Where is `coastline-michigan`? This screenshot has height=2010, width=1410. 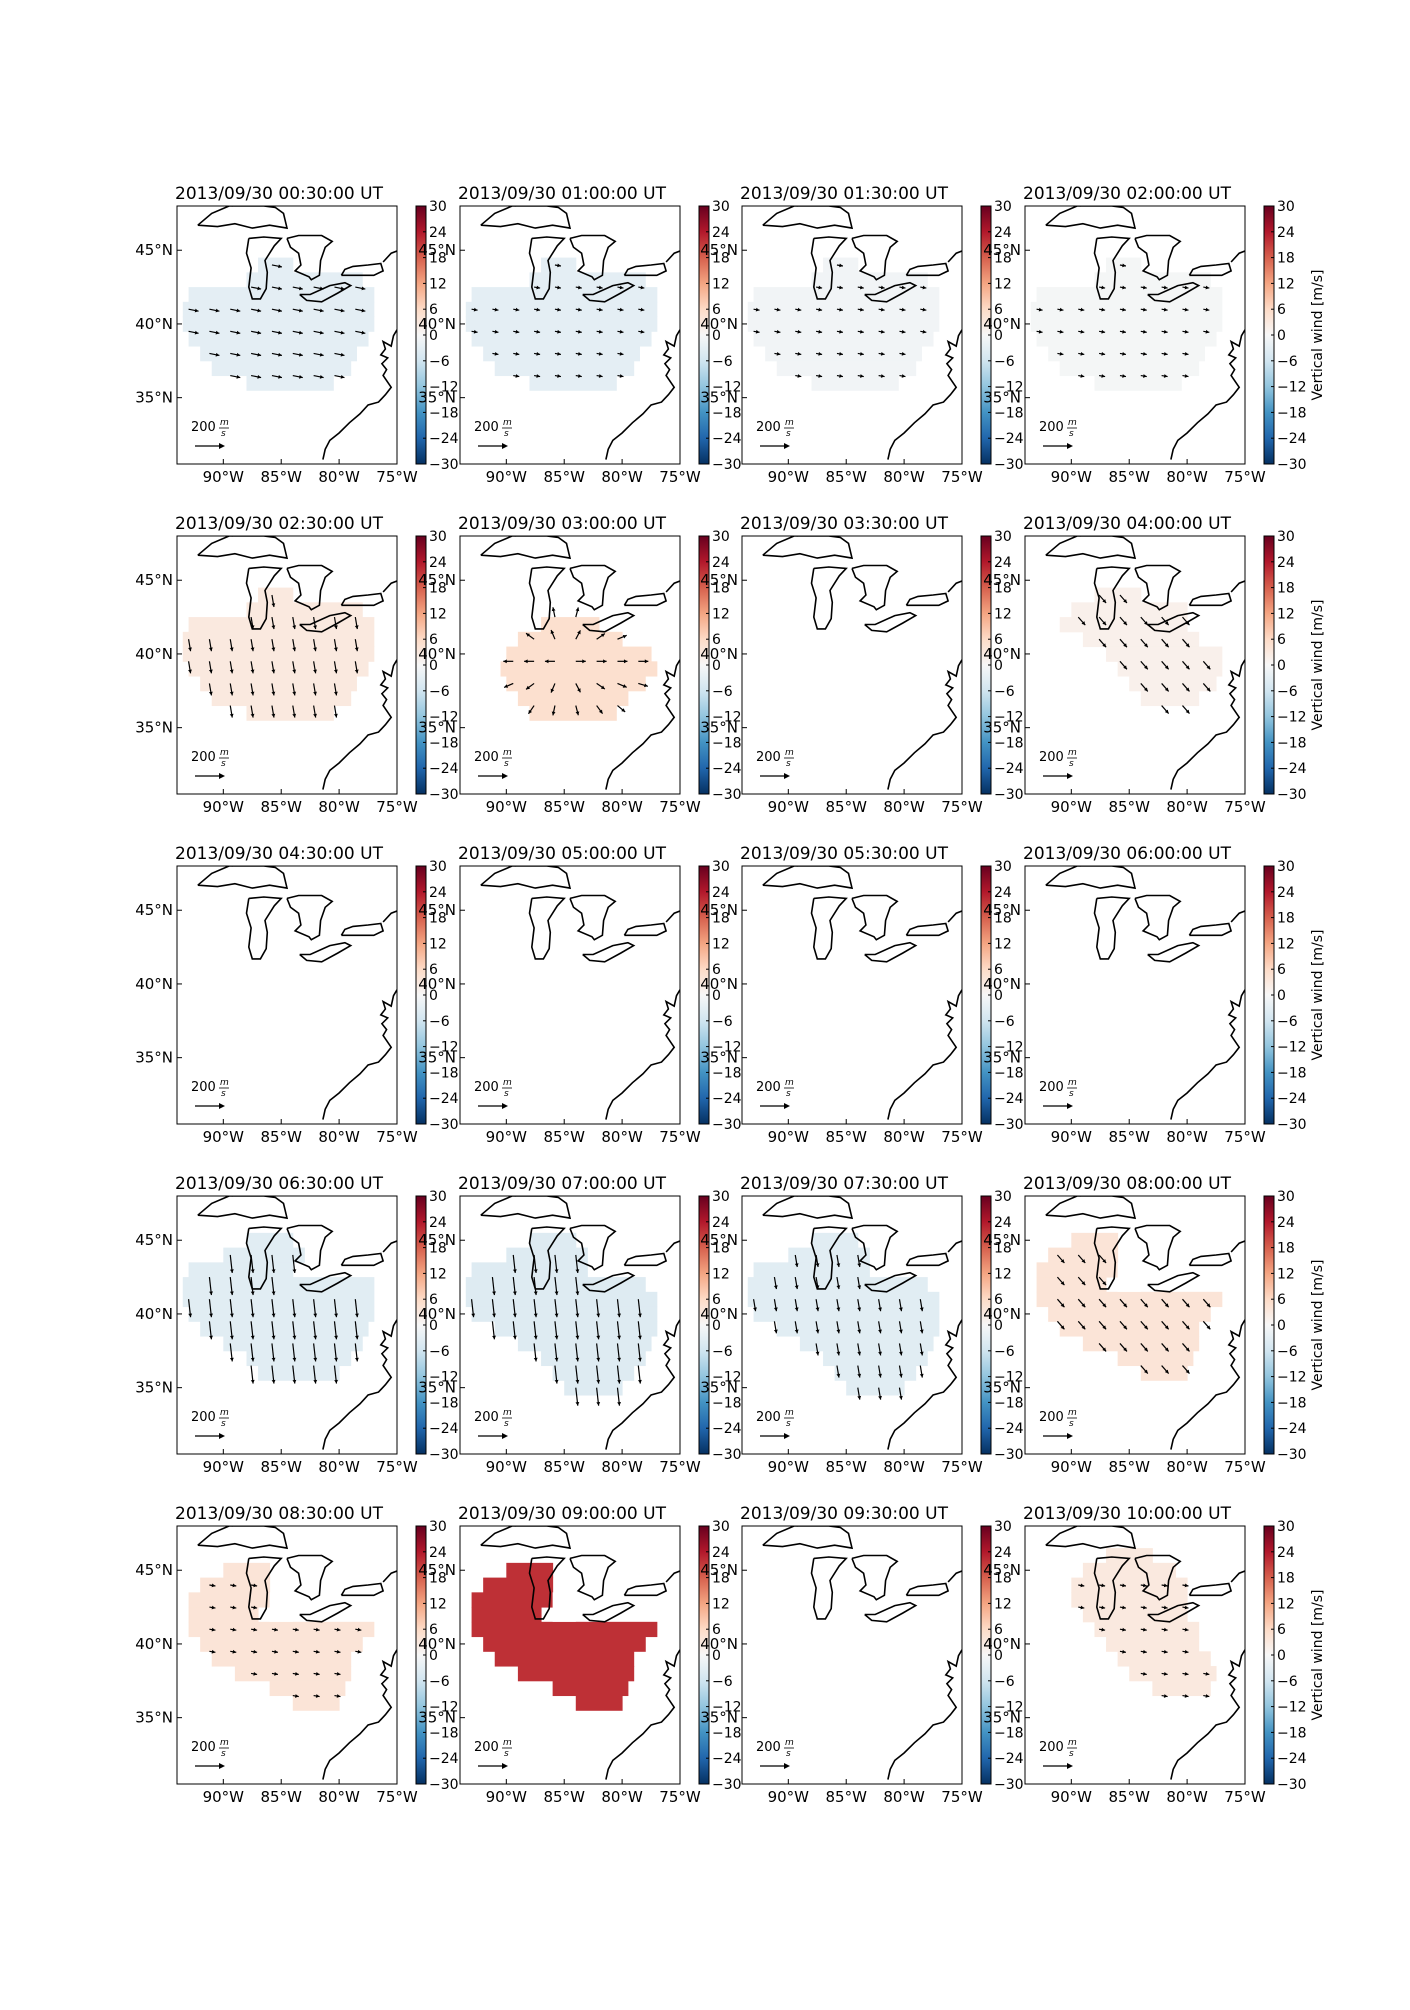
coastline-michigan is located at coordinates (829, 1588).